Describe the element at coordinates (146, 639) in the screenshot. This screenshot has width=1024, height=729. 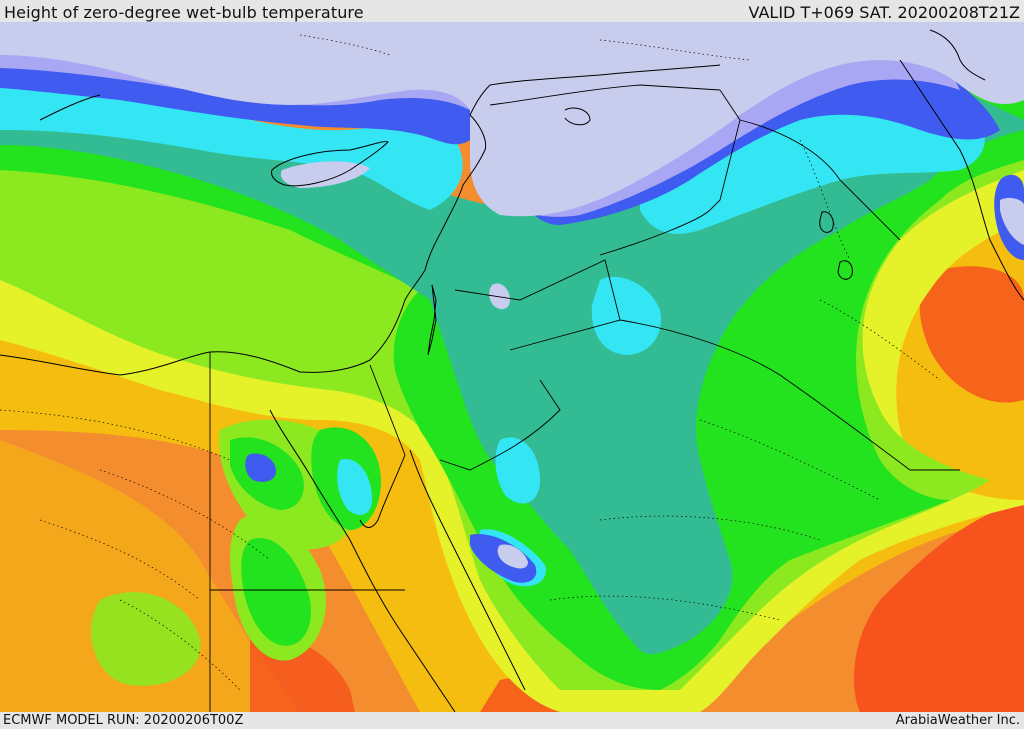
I see `field-lime-blob2` at that location.